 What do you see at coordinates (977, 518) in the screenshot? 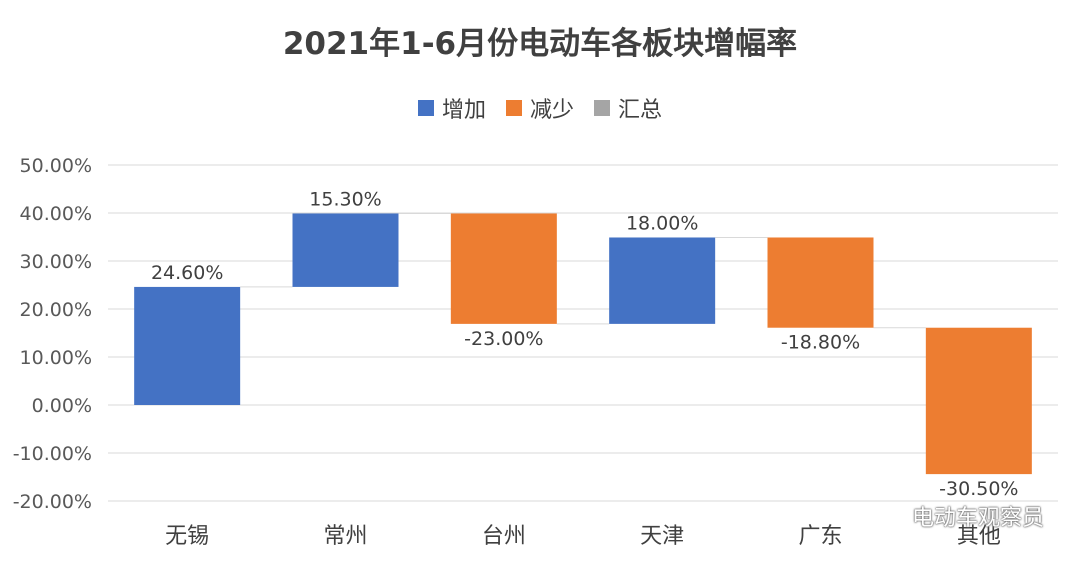
I see `watermark-text: 电动车观察员` at bounding box center [977, 518].